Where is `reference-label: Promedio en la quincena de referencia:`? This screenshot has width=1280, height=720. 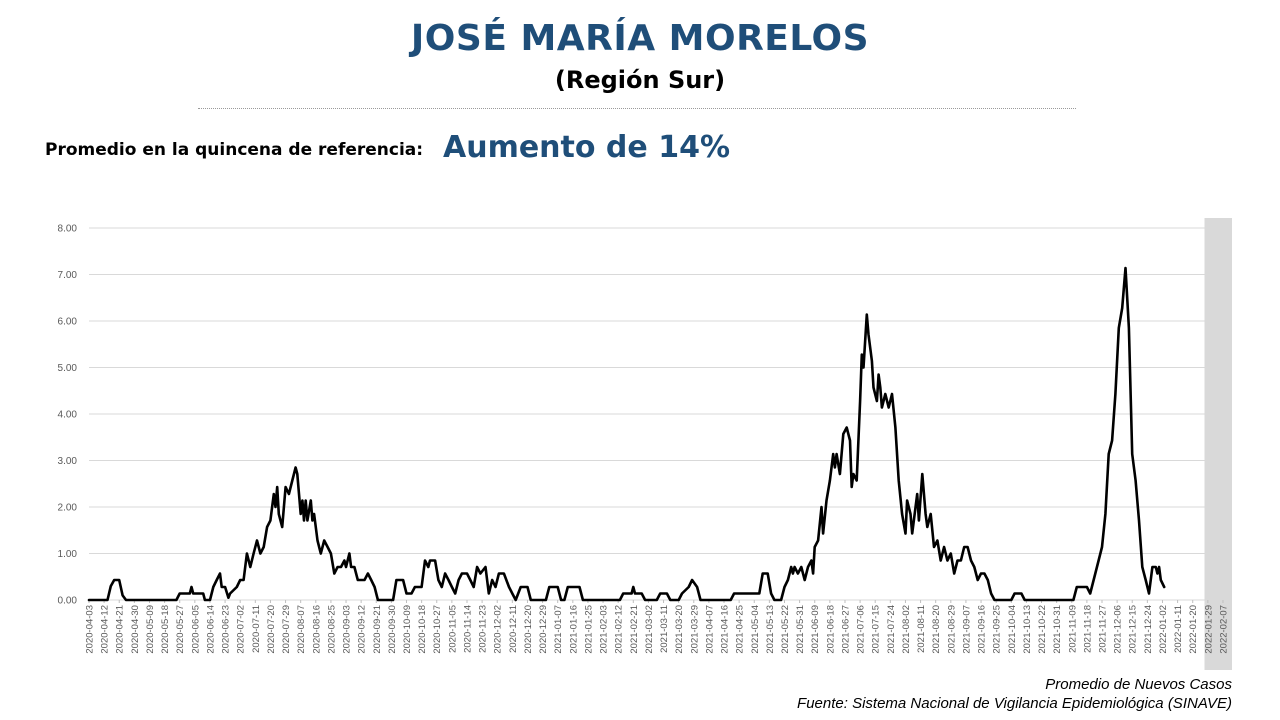 reference-label: Promedio en la quincena de referencia: is located at coordinates (234, 150).